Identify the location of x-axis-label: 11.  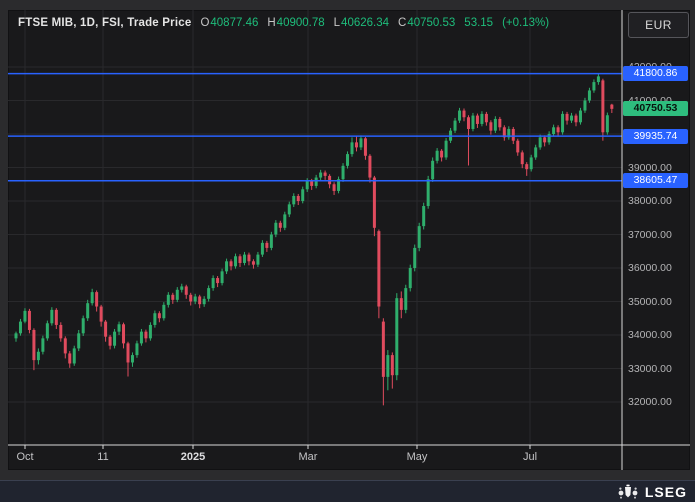
(103, 457).